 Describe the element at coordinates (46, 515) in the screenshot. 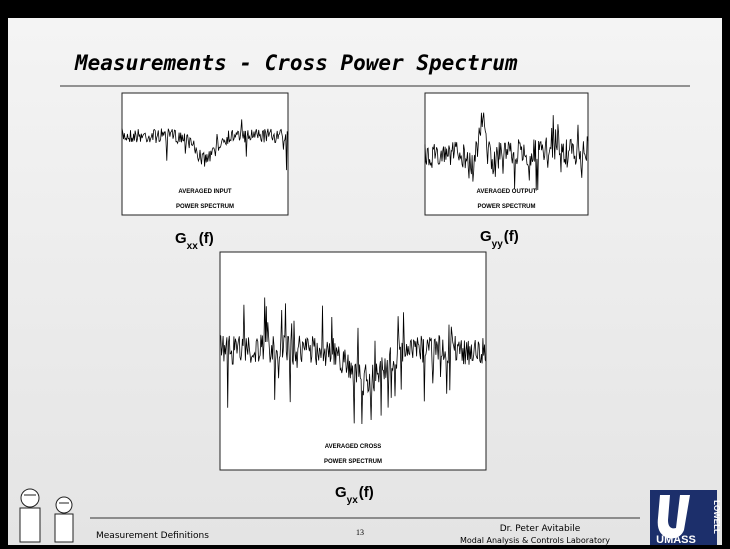

I see `cartoon` at that location.